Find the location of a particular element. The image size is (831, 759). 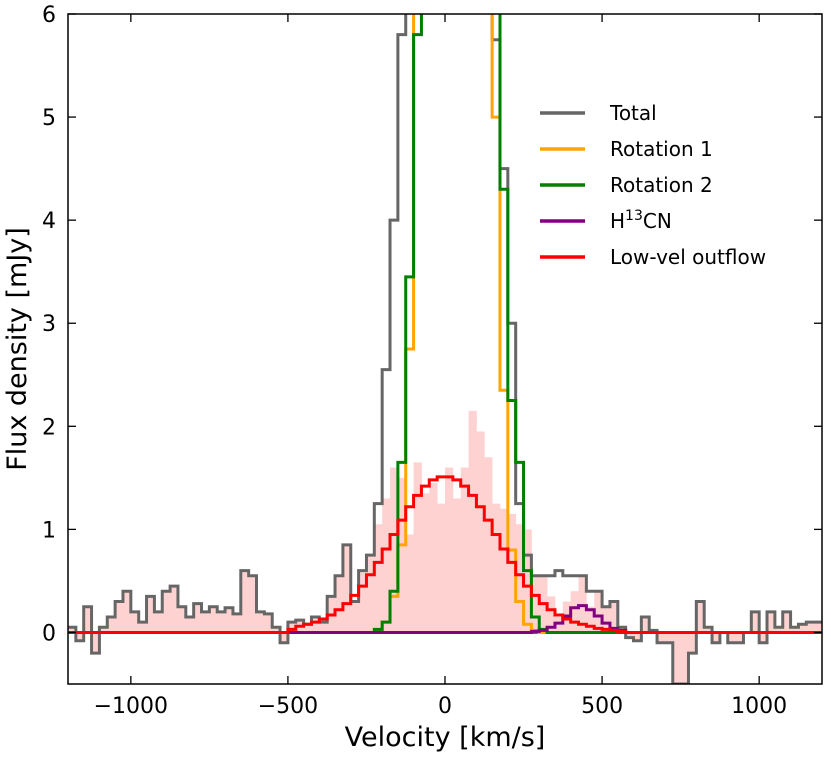

y-tick-label: 5 is located at coordinates (49, 118).